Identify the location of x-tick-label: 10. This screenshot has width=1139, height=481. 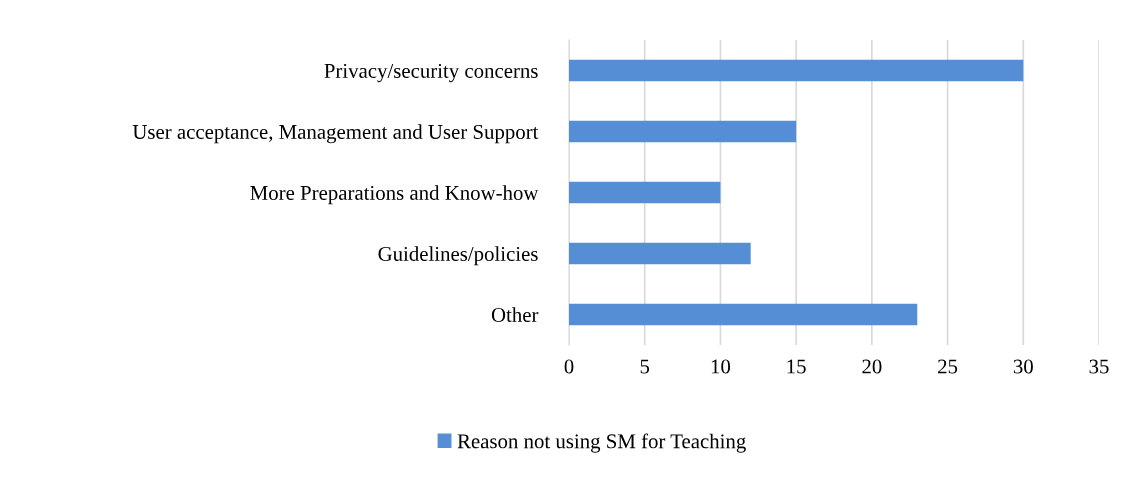
(721, 366).